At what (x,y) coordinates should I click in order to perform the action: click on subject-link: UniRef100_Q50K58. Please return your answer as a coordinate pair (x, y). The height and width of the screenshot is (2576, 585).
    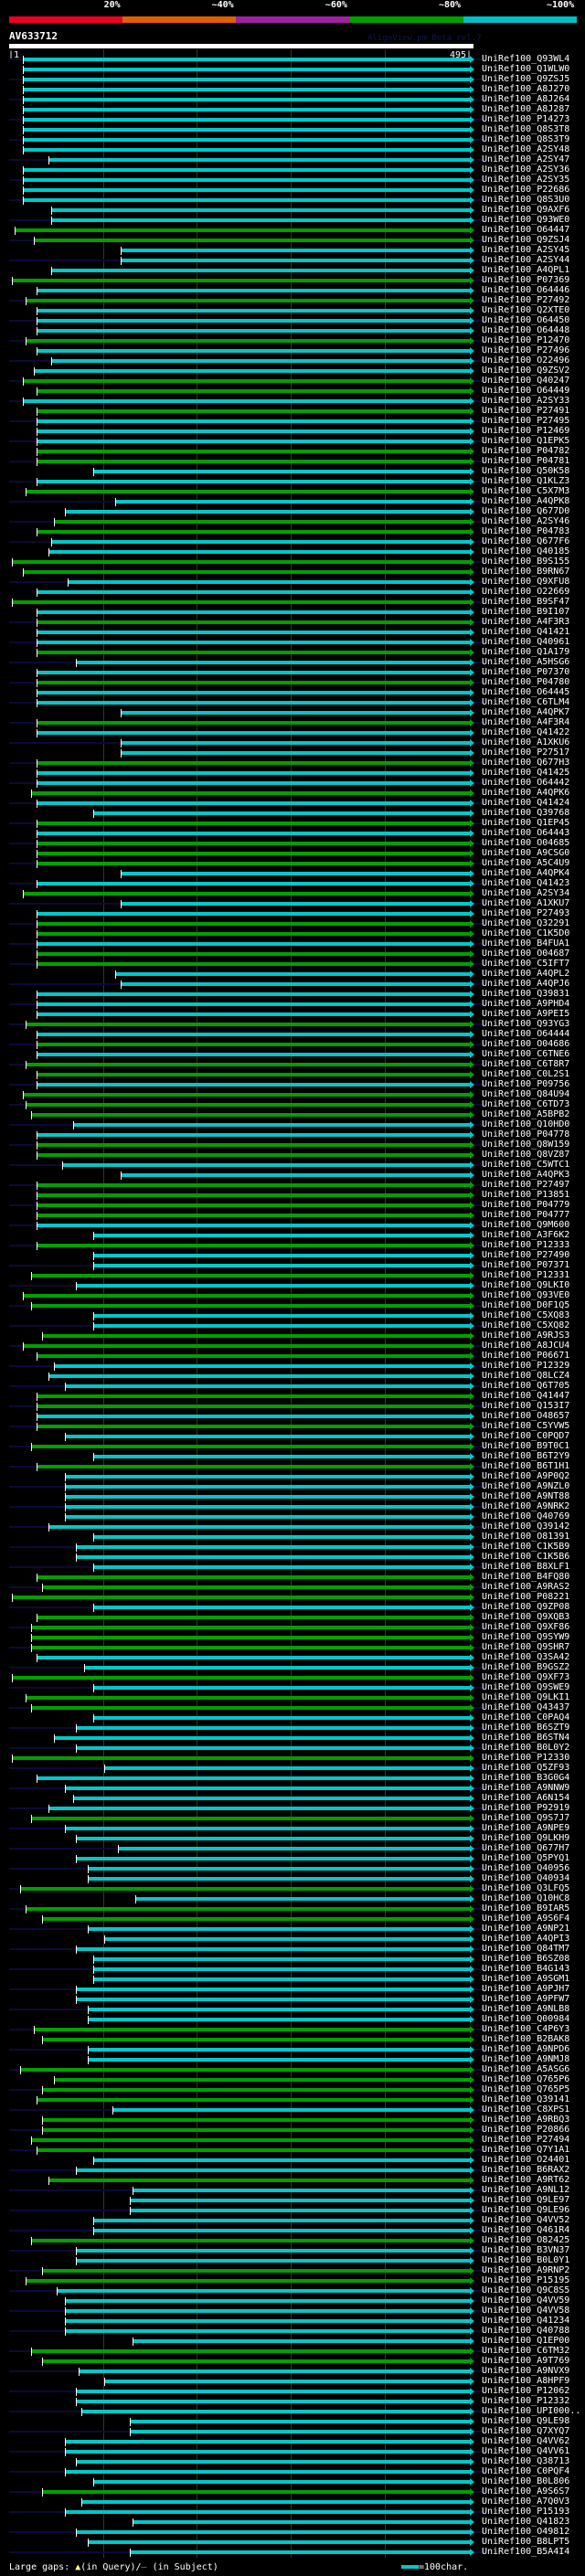
    Looking at the image, I should click on (526, 471).